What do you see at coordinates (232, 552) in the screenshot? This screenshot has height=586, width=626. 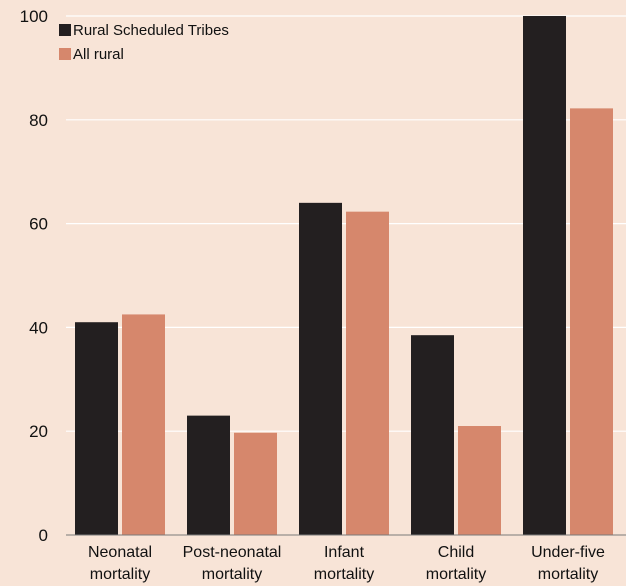 I see `x-category-label: Post-neonatal` at bounding box center [232, 552].